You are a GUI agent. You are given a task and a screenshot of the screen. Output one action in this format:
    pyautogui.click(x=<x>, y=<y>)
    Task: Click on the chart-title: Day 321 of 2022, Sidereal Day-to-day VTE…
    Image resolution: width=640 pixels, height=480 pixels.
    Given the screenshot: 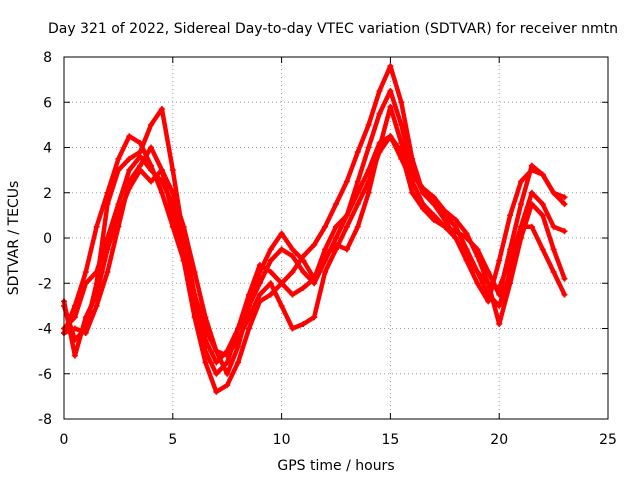 What is the action you would take?
    pyautogui.click(x=333, y=29)
    